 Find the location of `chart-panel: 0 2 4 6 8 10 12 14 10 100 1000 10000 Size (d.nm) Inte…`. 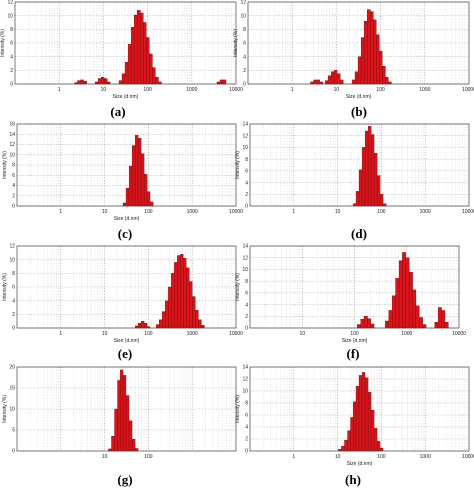

chart-panel: 0 2 4 6 8 10 12 14 10 100 1000 10000 Size (d.nm) Inte… is located at coordinates (350, 302).